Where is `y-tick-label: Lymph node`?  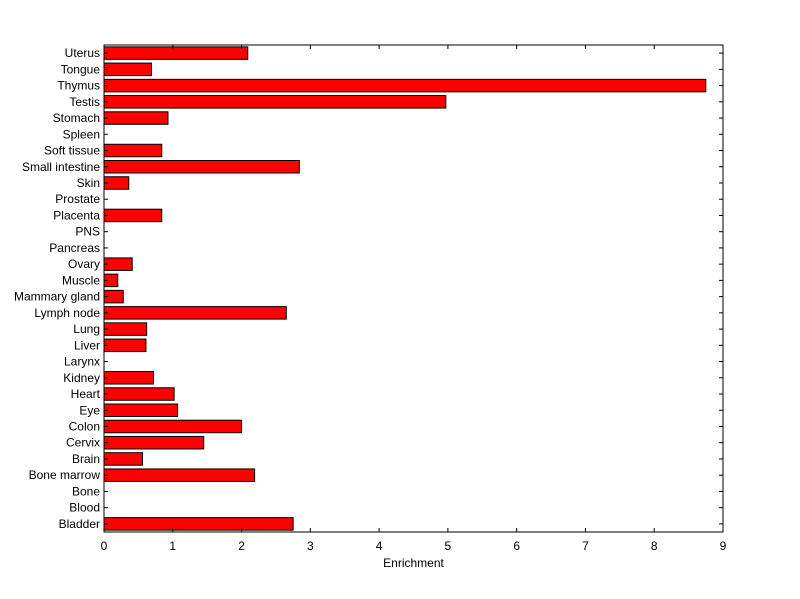 y-tick-label: Lymph node is located at coordinates (67, 313).